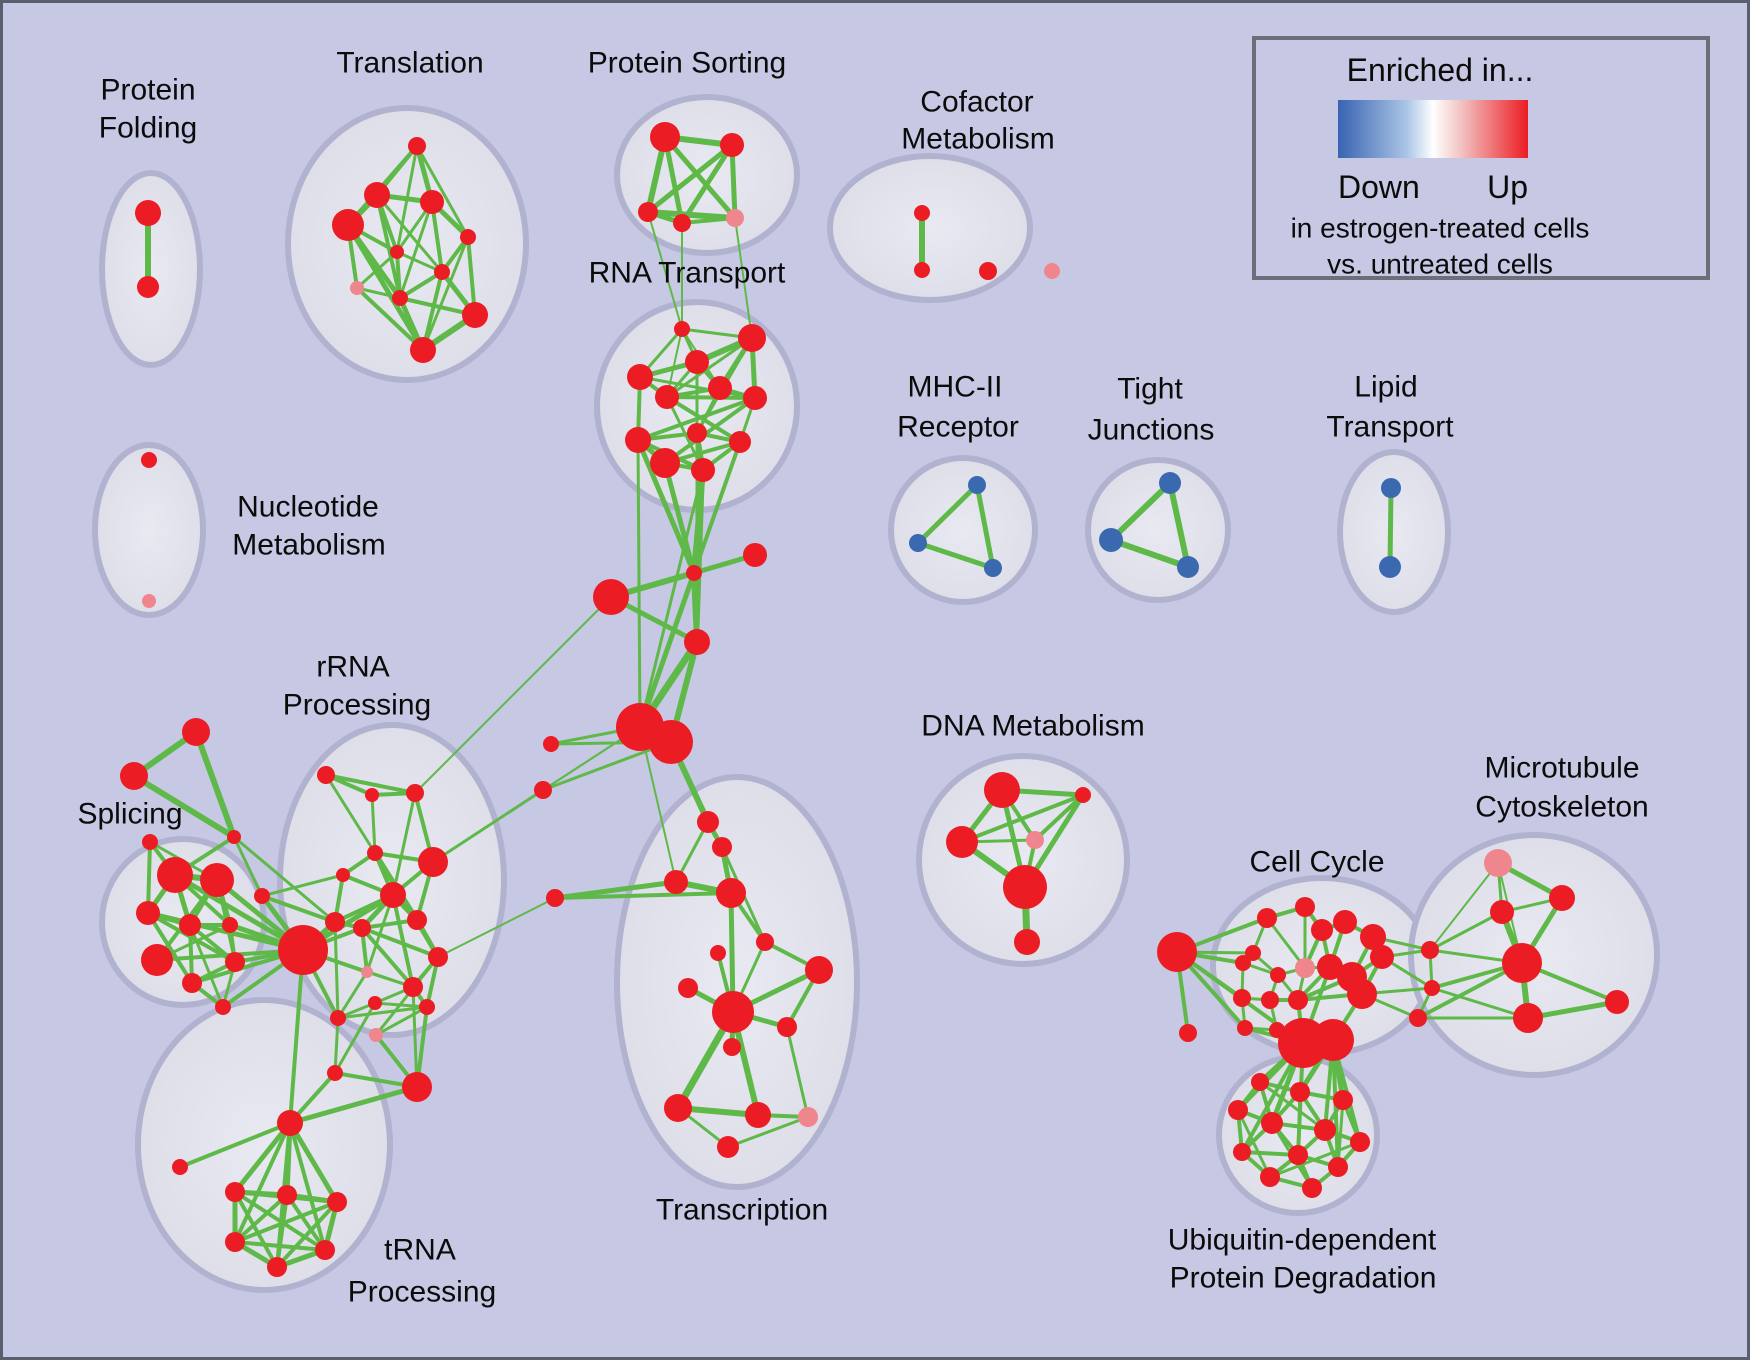 The height and width of the screenshot is (1360, 1750). I want to click on legend-down-label: Down, so click(1379, 187).